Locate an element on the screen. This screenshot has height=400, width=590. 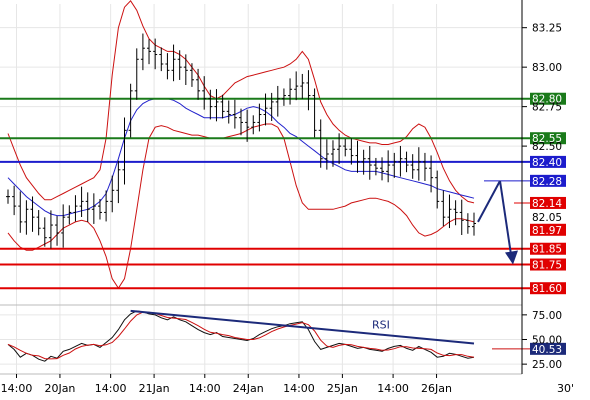
rsi-line is located at coordinates (241, 336).